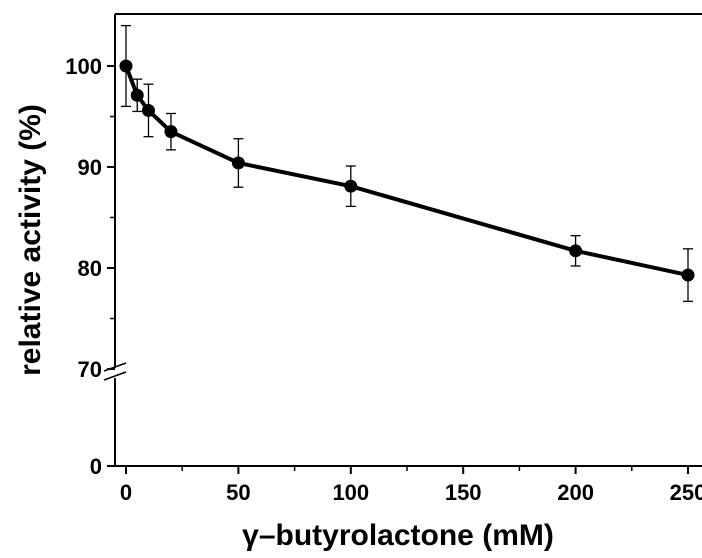  I want to click on y-tick-label: 80, so click(90, 268).